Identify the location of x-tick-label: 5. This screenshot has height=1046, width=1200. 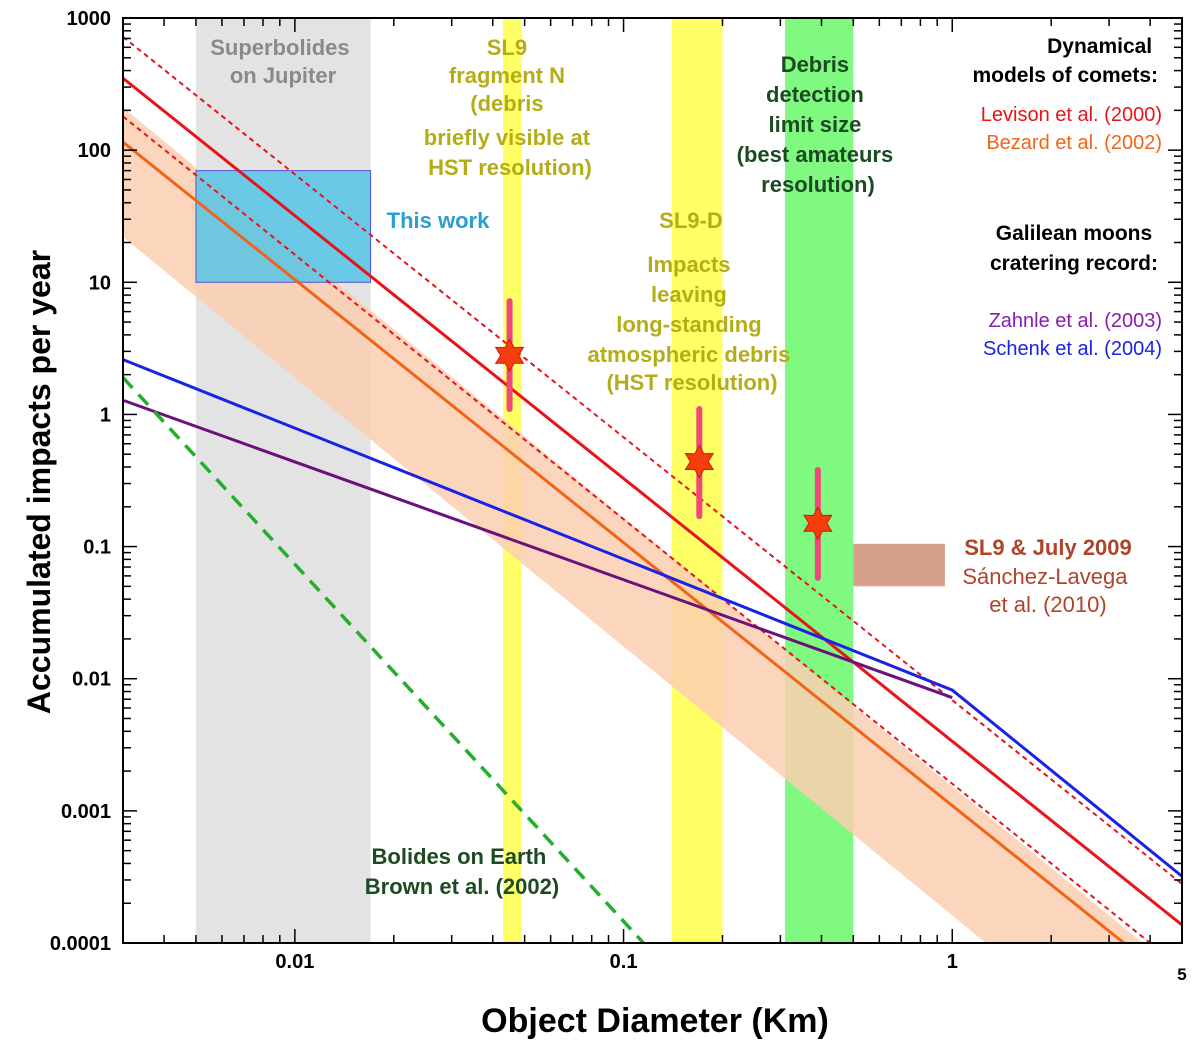
(1181, 974).